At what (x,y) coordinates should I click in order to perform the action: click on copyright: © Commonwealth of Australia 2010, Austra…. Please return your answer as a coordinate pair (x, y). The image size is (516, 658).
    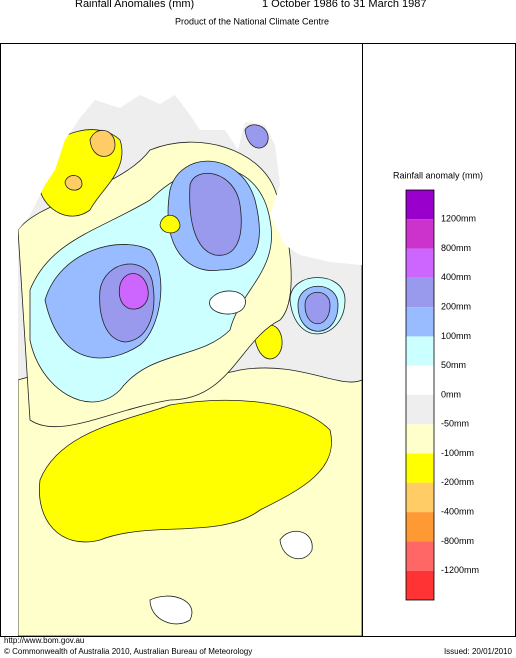
    Looking at the image, I should click on (128, 651).